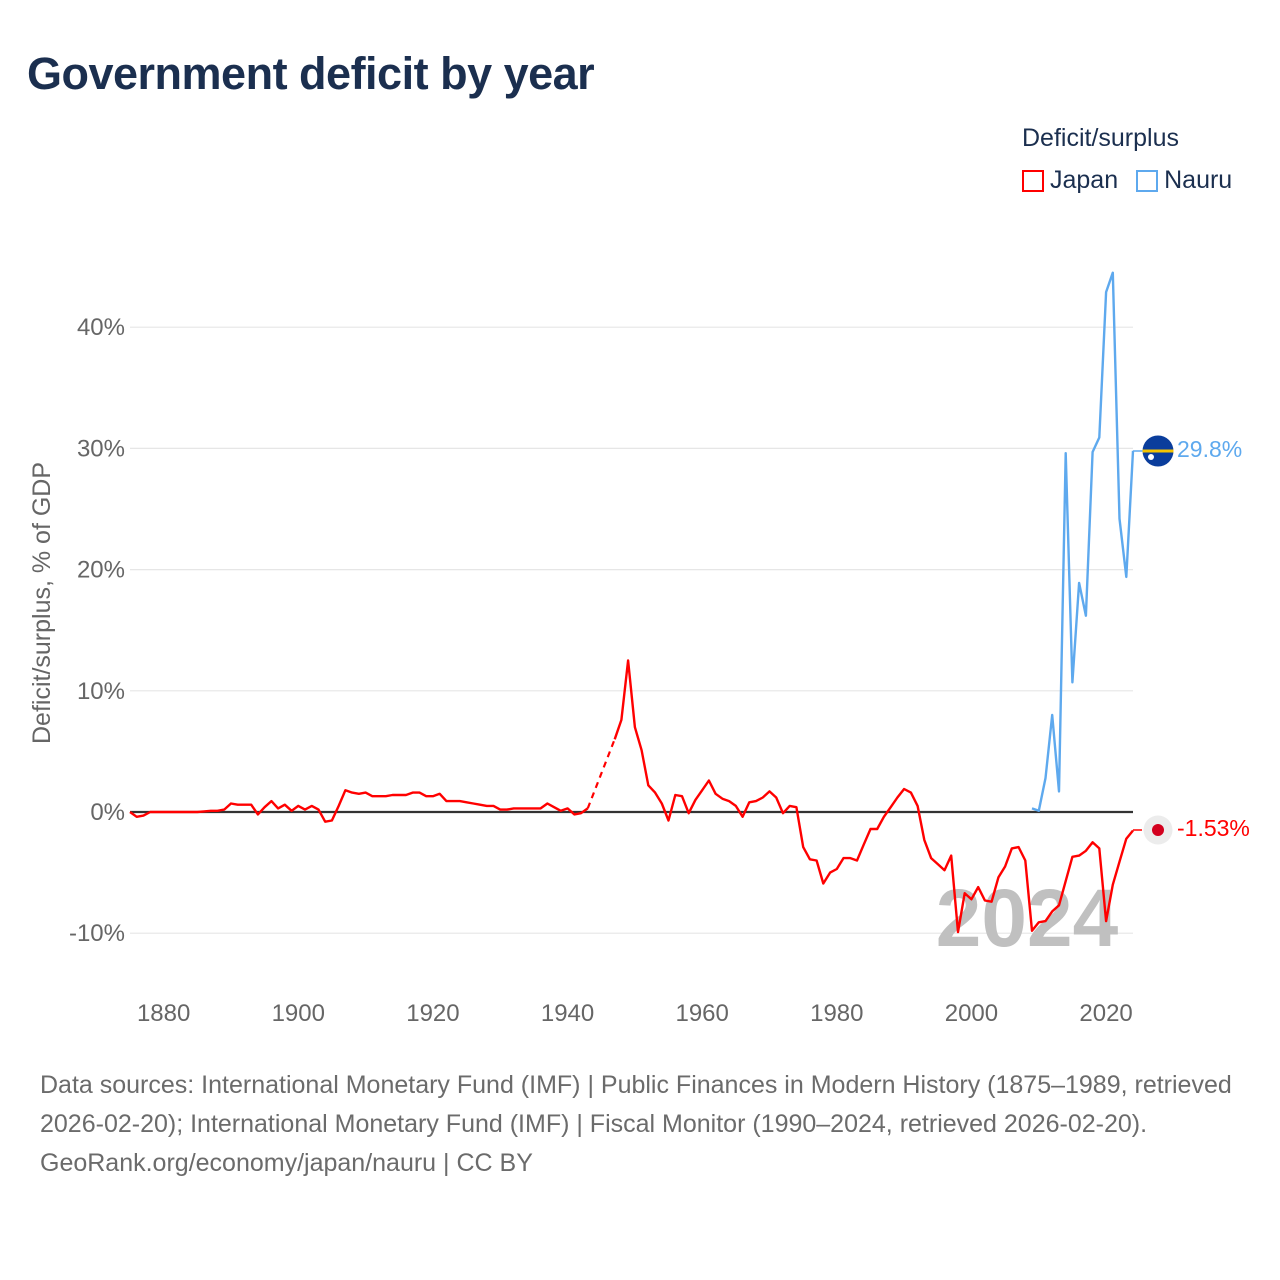 The height and width of the screenshot is (1280, 1280). Describe the element at coordinates (701, 1013) in the screenshot. I see `x-tick-label: 1960` at that location.